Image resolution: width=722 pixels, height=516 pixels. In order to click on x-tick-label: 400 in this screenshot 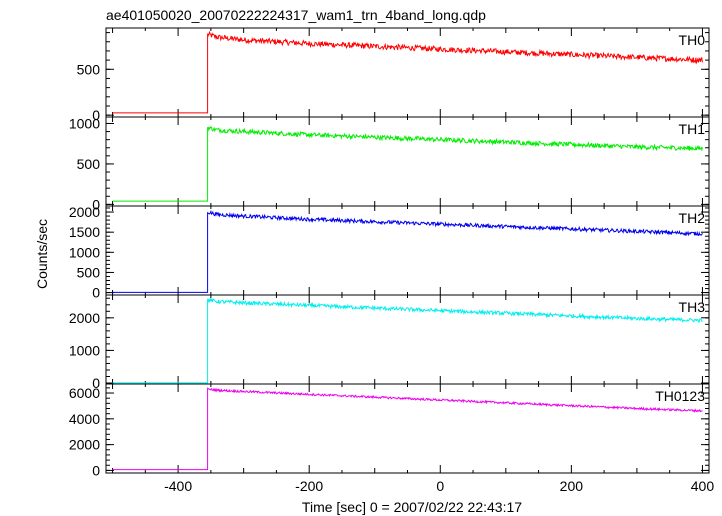, I will do `click(703, 486)`.